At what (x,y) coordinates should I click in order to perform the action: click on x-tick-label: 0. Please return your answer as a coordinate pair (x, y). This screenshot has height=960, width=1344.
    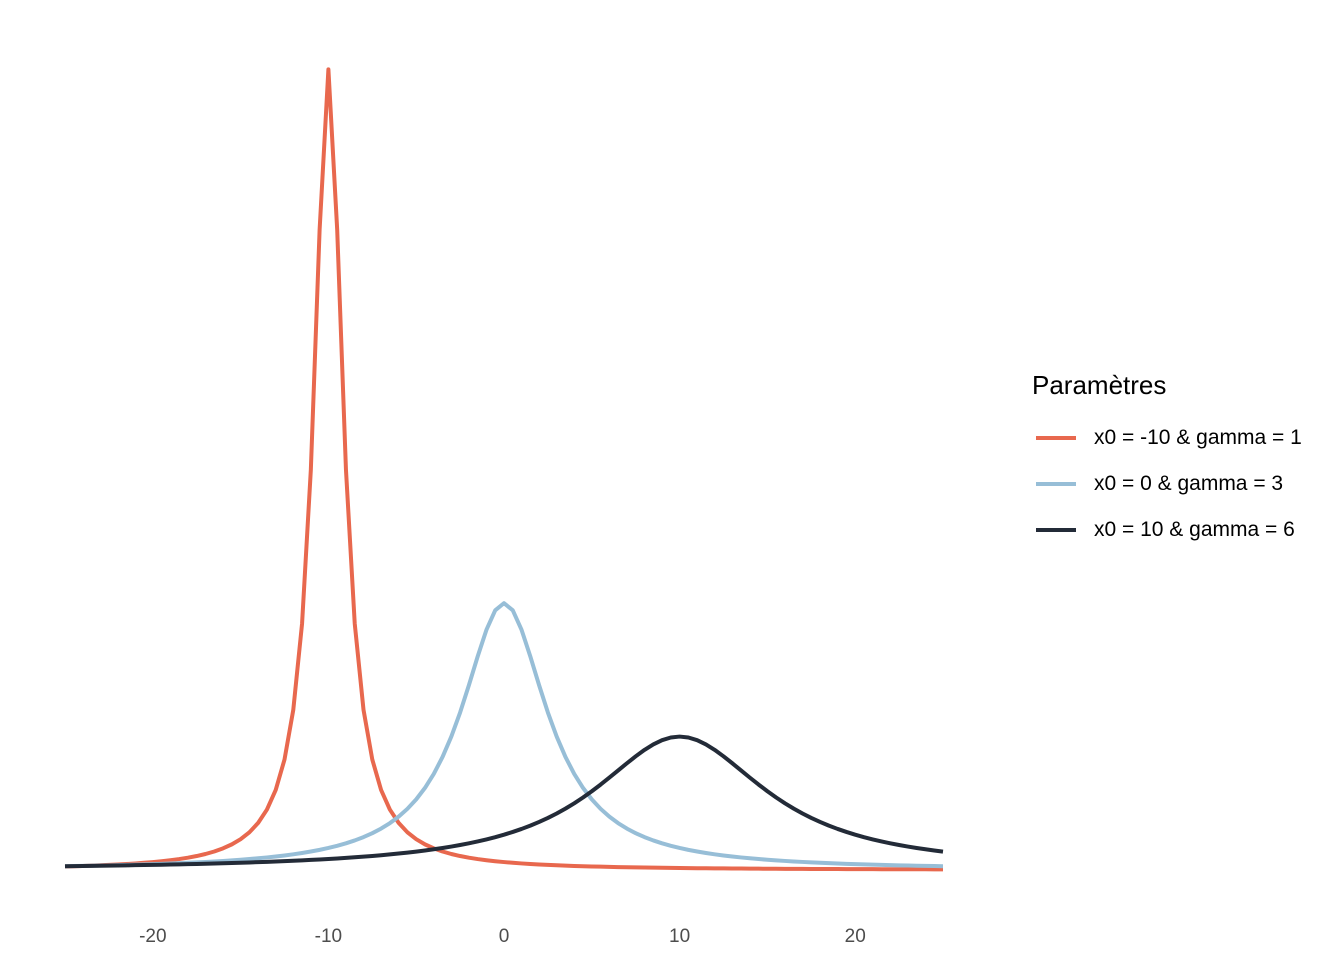
    Looking at the image, I should click on (504, 936).